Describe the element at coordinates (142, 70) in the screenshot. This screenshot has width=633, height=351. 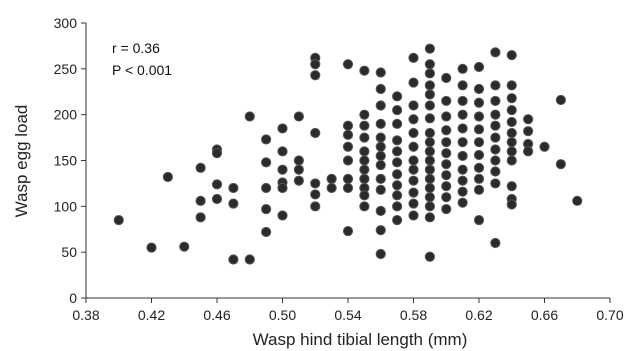
I see `p-value-annotation: P < 0.001` at that location.